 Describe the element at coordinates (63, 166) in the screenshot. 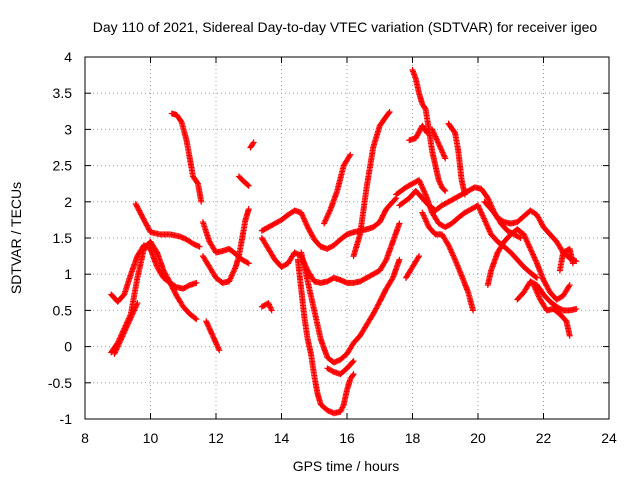

I see `y-tick-label: 2.5` at that location.